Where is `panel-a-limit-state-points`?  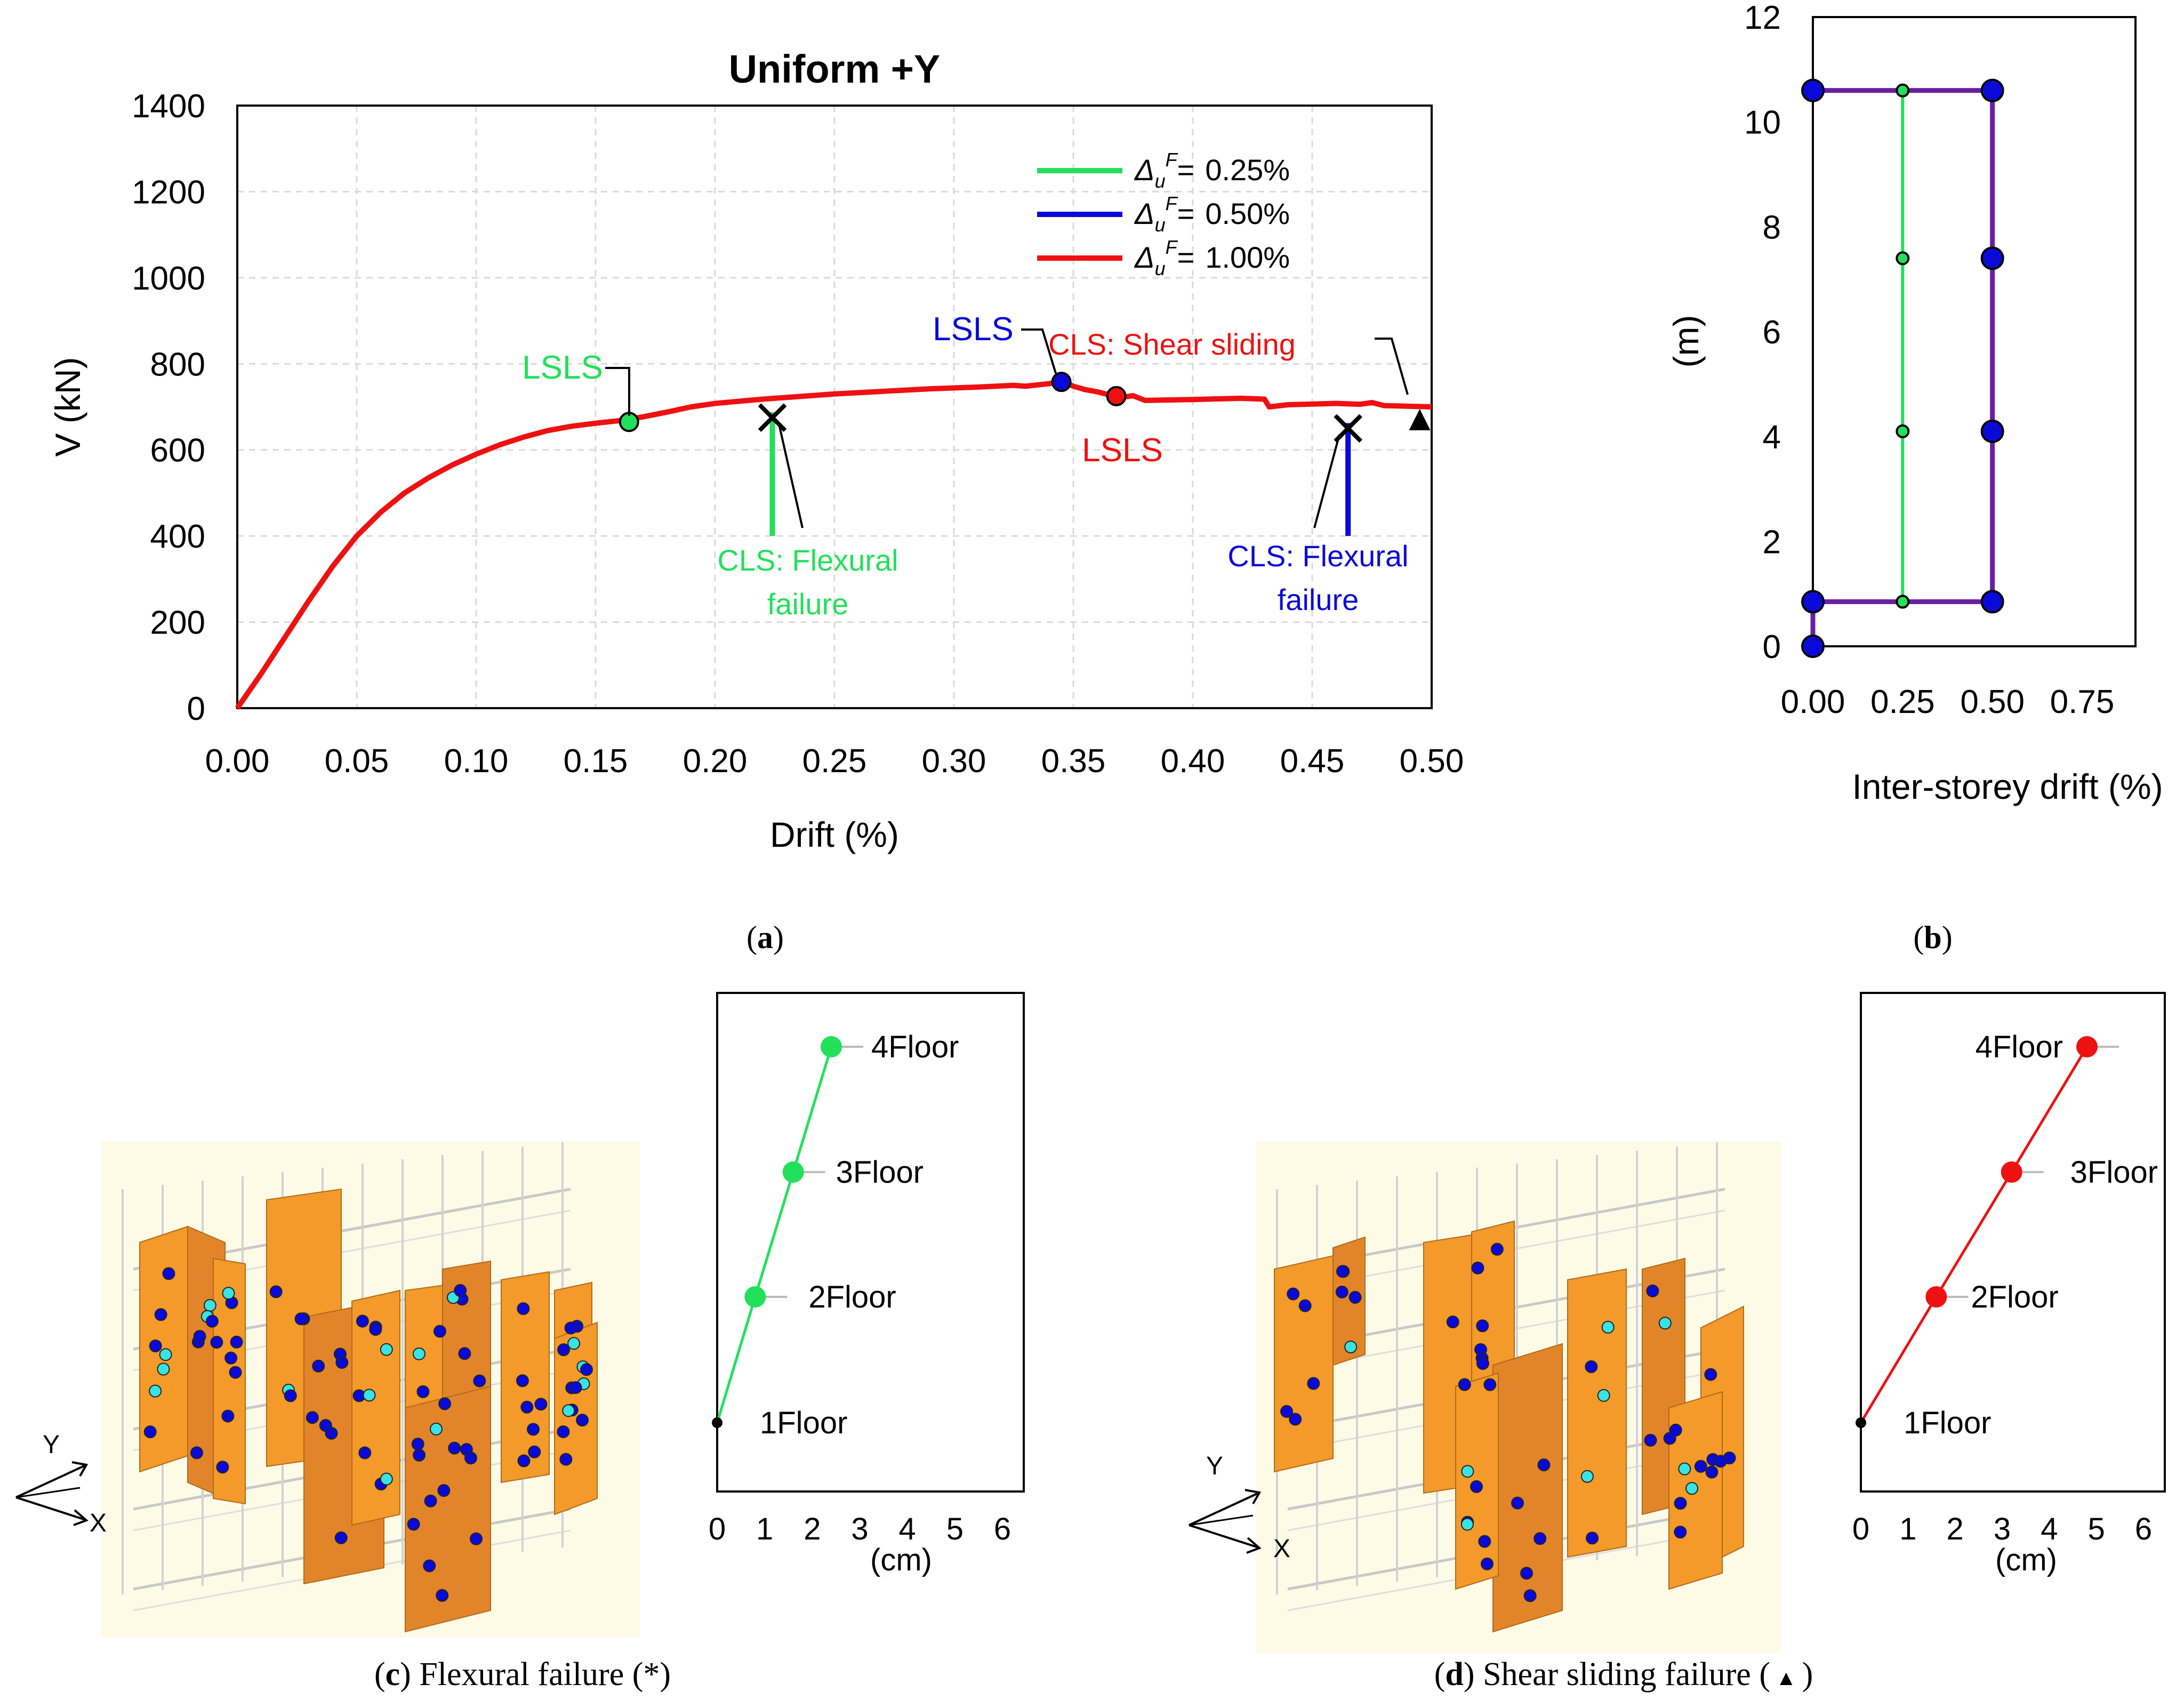
panel-a-limit-state-points is located at coordinates (873, 402).